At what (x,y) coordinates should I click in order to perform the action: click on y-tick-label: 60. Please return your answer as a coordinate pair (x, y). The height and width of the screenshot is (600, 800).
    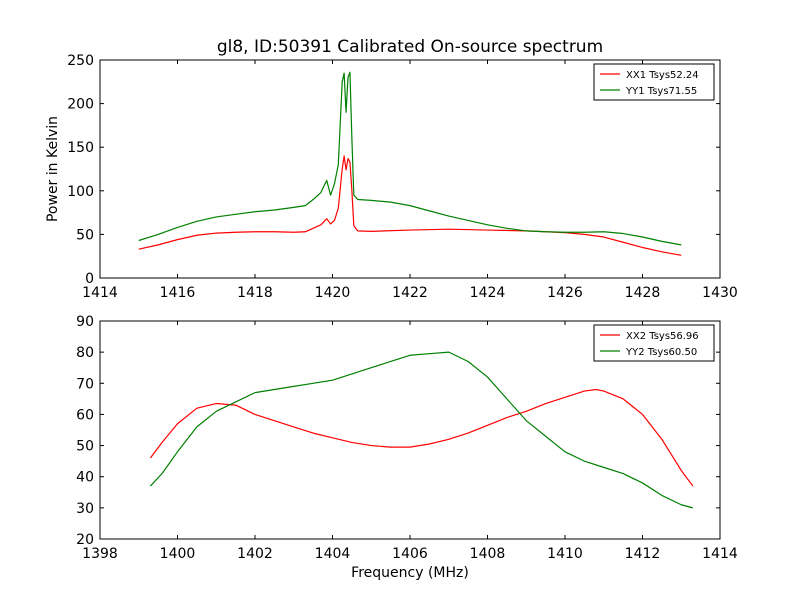
    Looking at the image, I should click on (85, 415).